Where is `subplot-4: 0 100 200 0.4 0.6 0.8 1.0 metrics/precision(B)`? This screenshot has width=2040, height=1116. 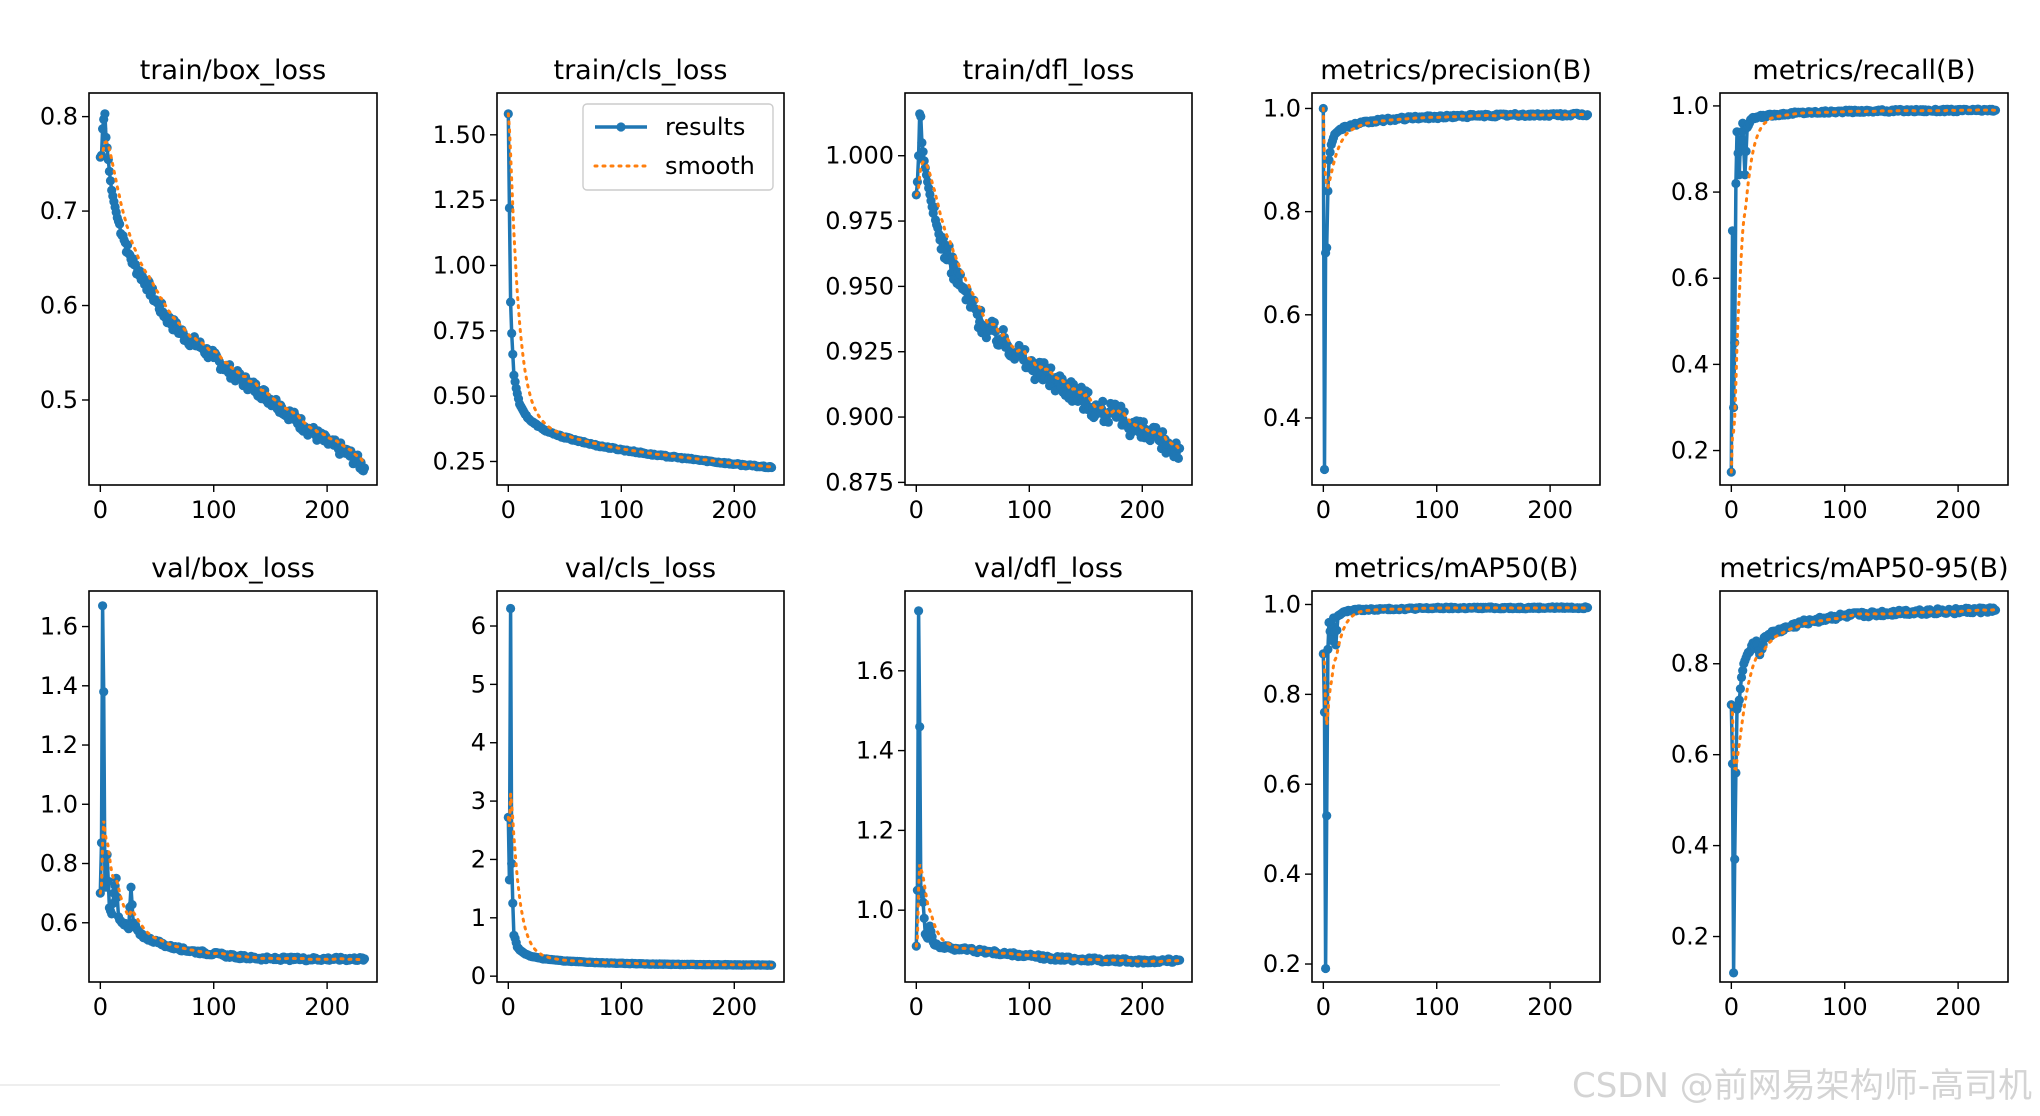 subplot-4: 0 100 200 0.4 0.6 0.8 1.0 metrics/precision(B) is located at coordinates (1432, 289).